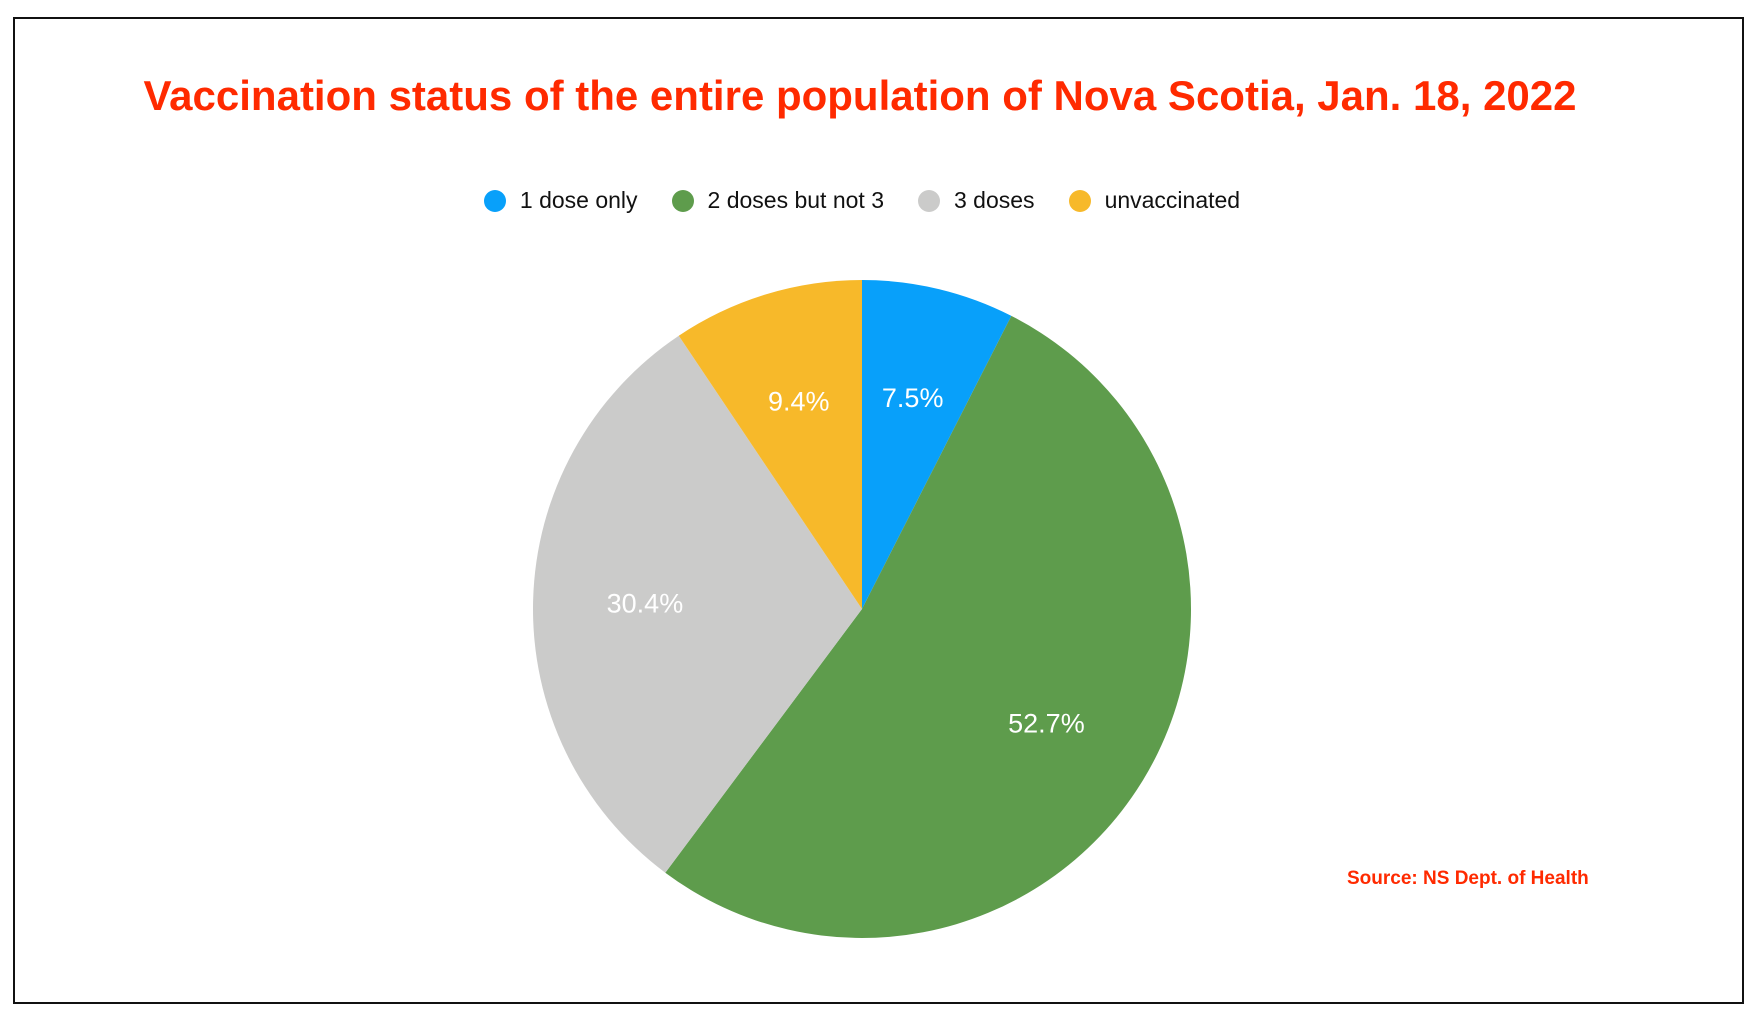  Describe the element at coordinates (937, 444) in the screenshot. I see `pie-slice-1-dose-only` at that location.